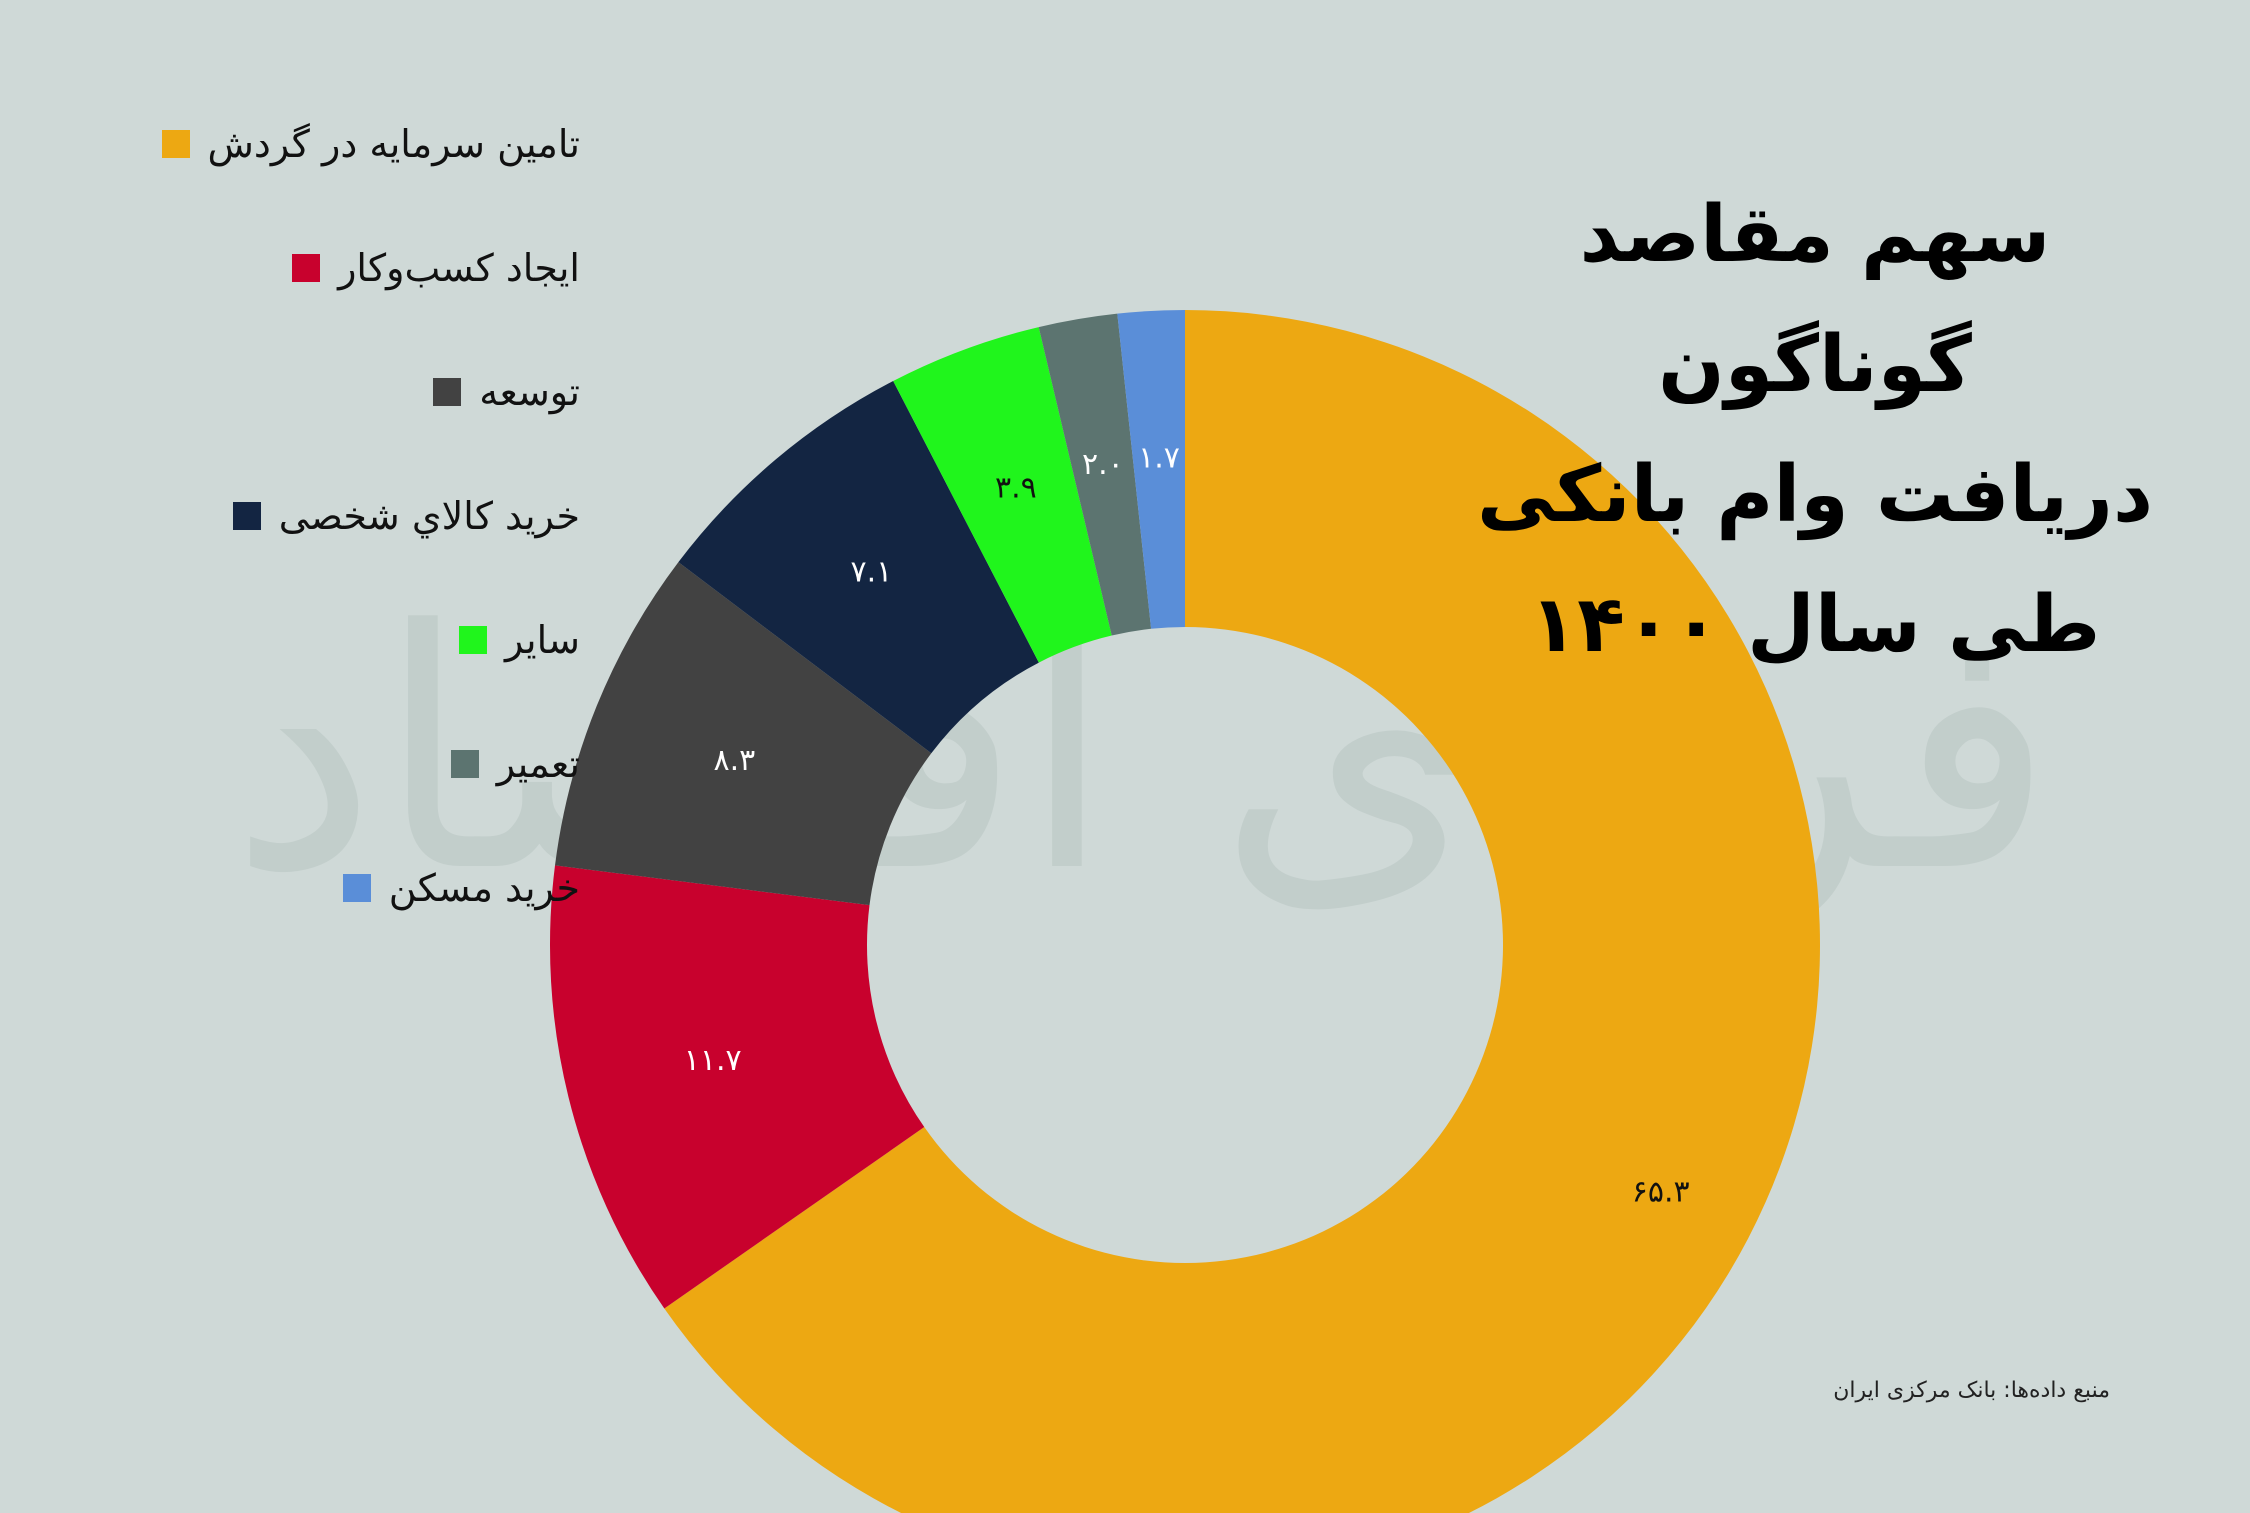 The height and width of the screenshot is (1513, 2250). What do you see at coordinates (459, 268) in the screenshot?
I see `legend-label: ایجاد کسب‌وکار` at bounding box center [459, 268].